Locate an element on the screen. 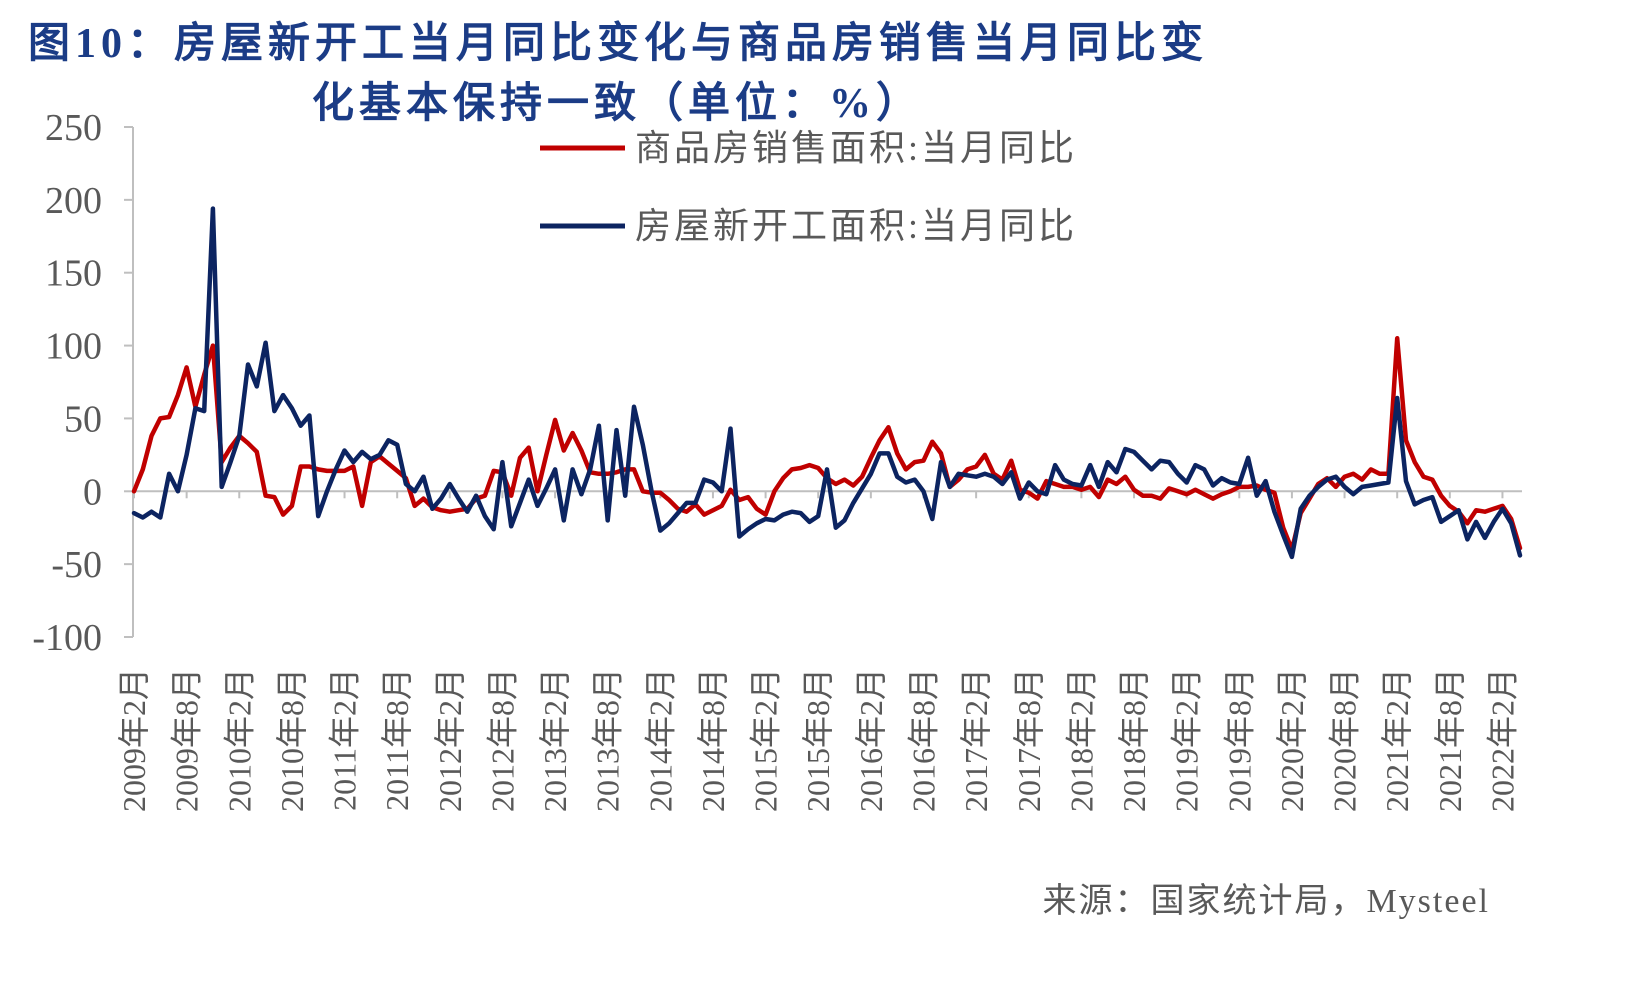 This screenshot has height=990, width=1650. x-tick-label: 2014年2月 is located at coordinates (660, 740).